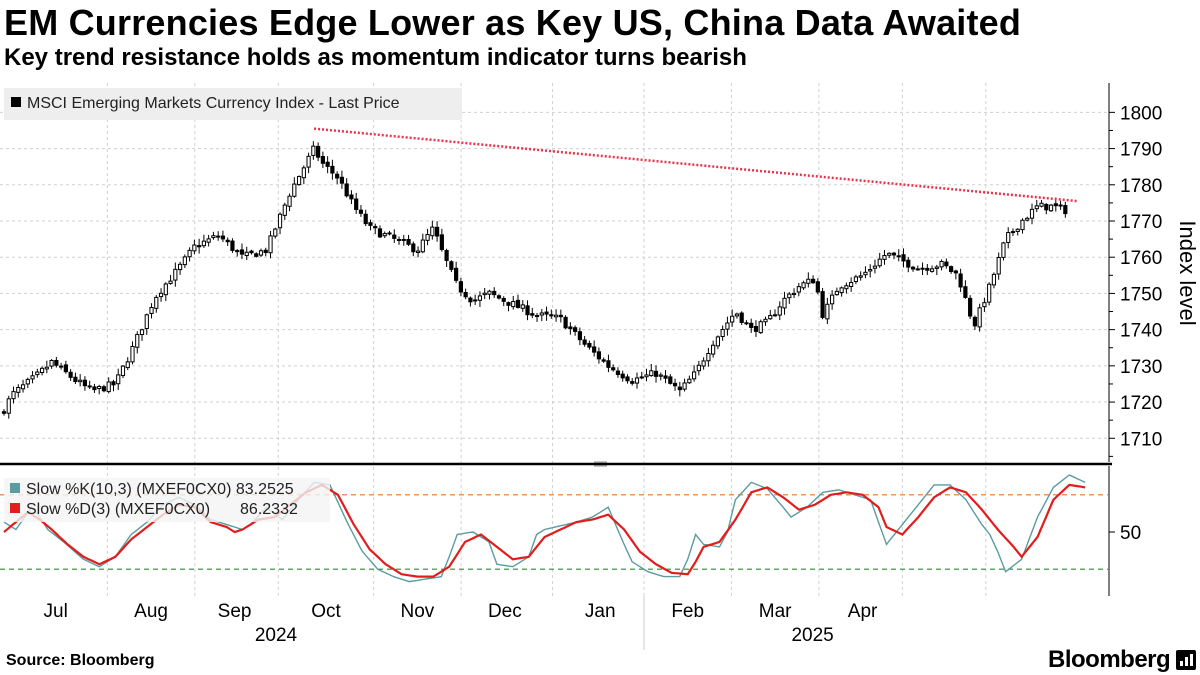 The image size is (1200, 675). Describe the element at coordinates (1187, 272) in the screenshot. I see `y-axis-label: Index level` at that location.